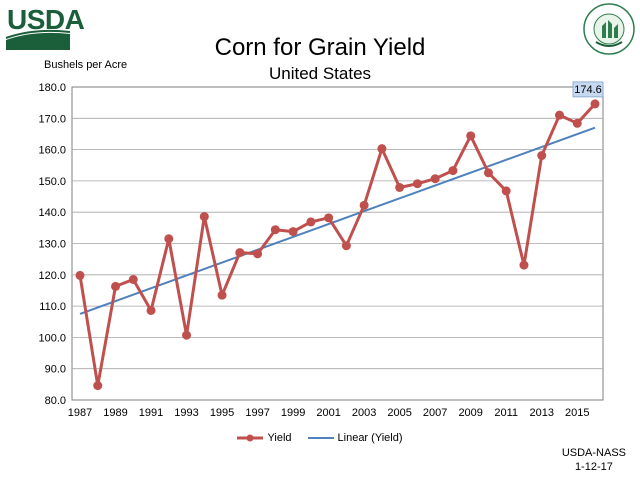  I want to click on usda-logo: USDA, so click(44, 28).